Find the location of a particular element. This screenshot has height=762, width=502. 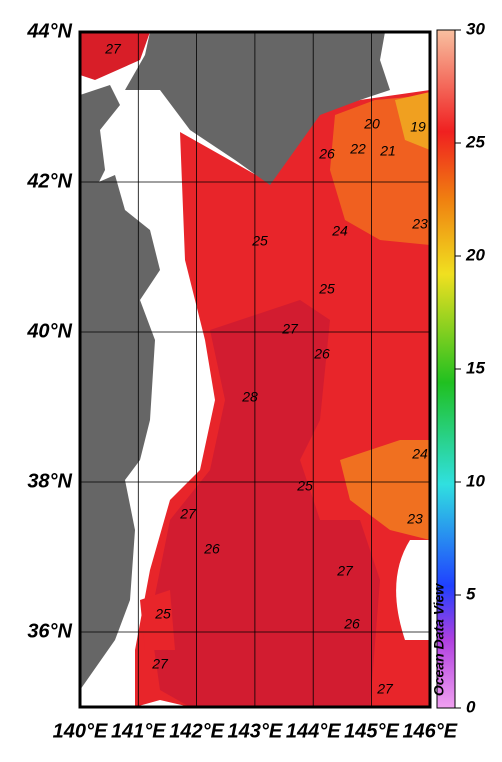

lon-label: 141°E is located at coordinates (138, 731).